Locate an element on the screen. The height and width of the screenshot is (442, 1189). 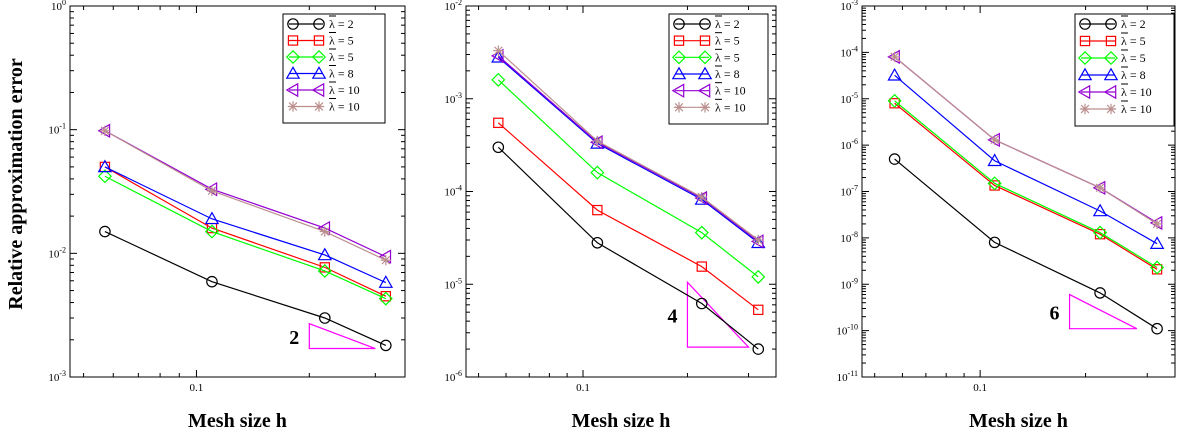
y-tick-label: 10⁻⁷ is located at coordinates (849, 191).